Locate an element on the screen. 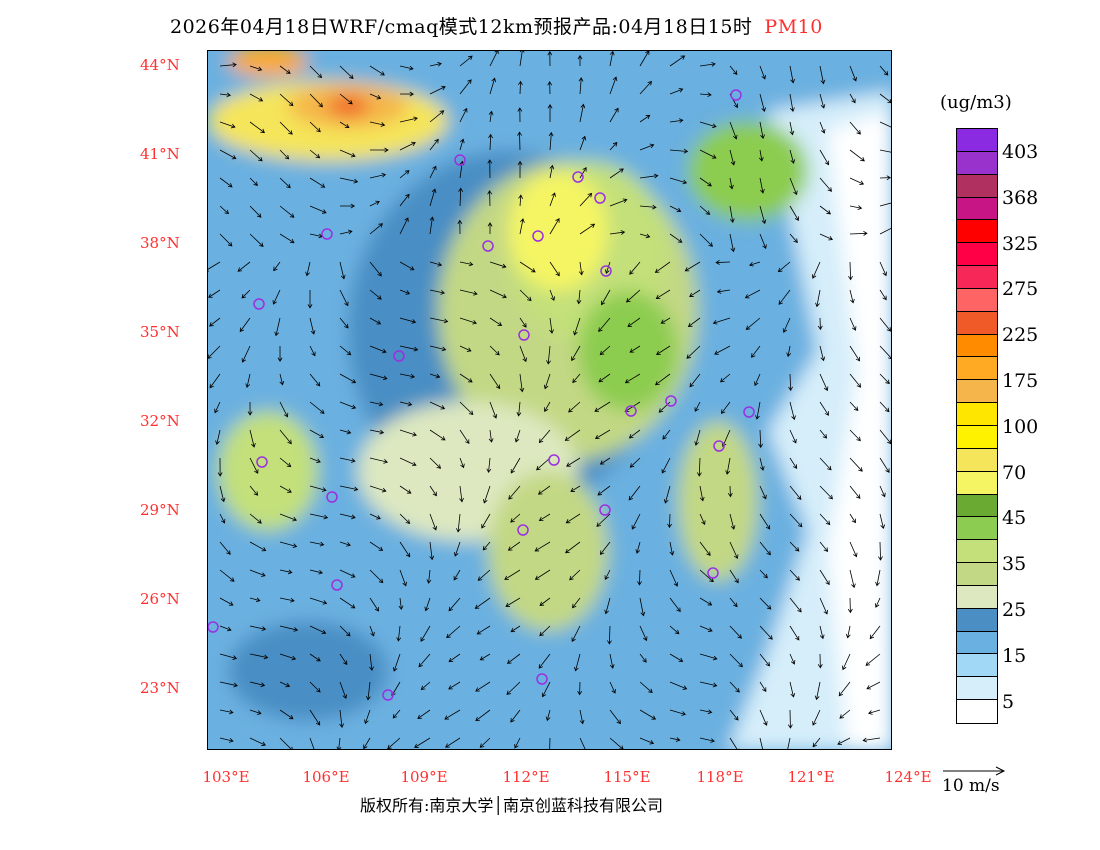 The height and width of the screenshot is (850, 1100). colorbar-label: 100 is located at coordinates (1020, 426).